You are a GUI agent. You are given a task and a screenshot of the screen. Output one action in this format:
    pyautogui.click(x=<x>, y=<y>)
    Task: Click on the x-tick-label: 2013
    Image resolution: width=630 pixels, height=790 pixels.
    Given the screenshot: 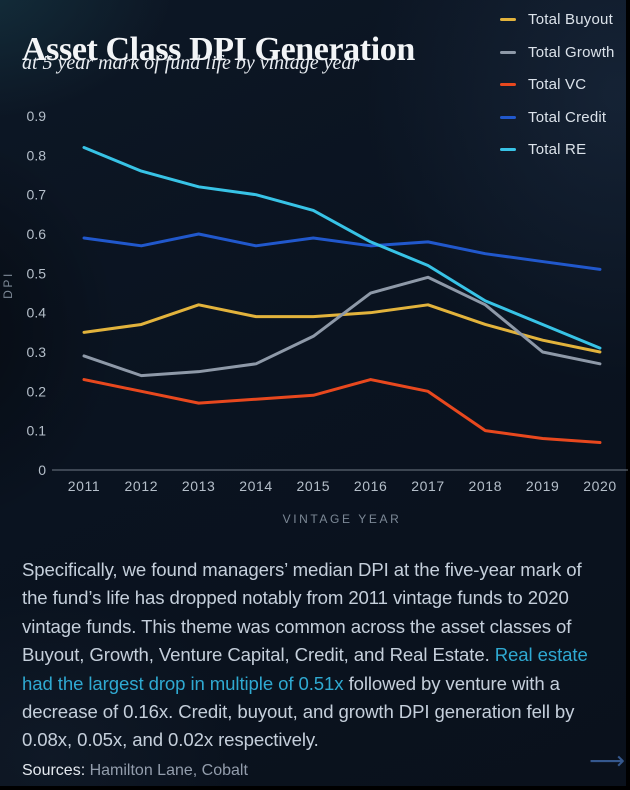 What is the action you would take?
    pyautogui.click(x=199, y=486)
    